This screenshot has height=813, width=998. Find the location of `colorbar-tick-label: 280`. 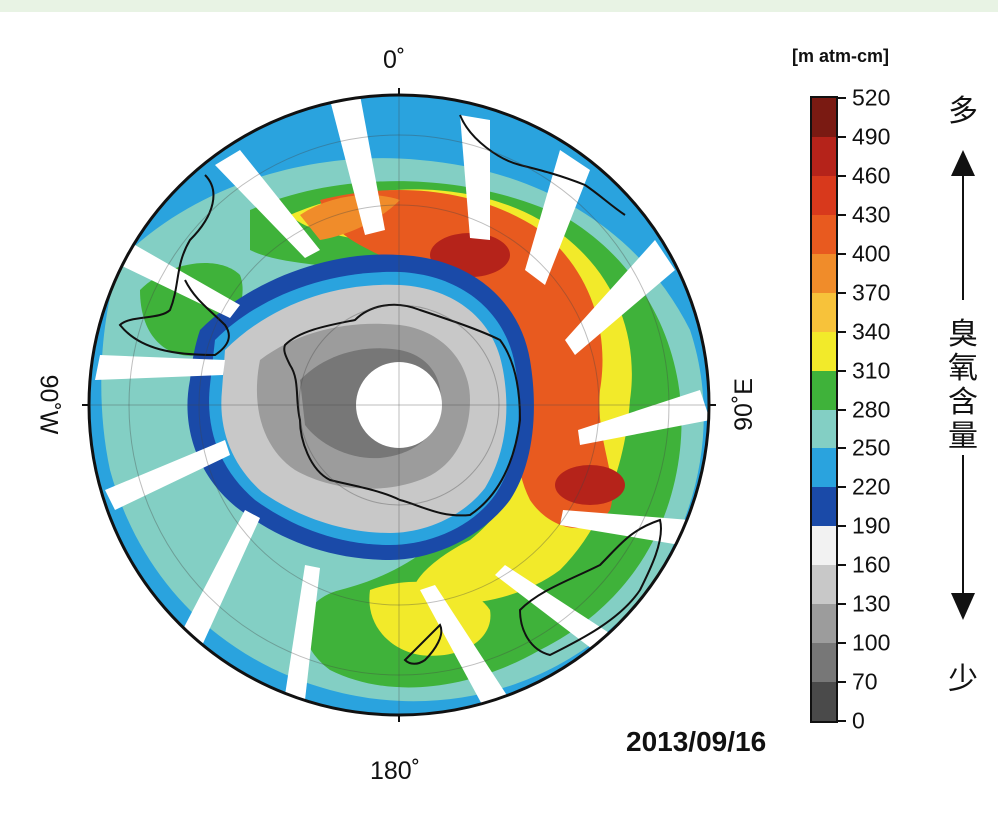

colorbar-tick-label: 280 is located at coordinates (871, 409).